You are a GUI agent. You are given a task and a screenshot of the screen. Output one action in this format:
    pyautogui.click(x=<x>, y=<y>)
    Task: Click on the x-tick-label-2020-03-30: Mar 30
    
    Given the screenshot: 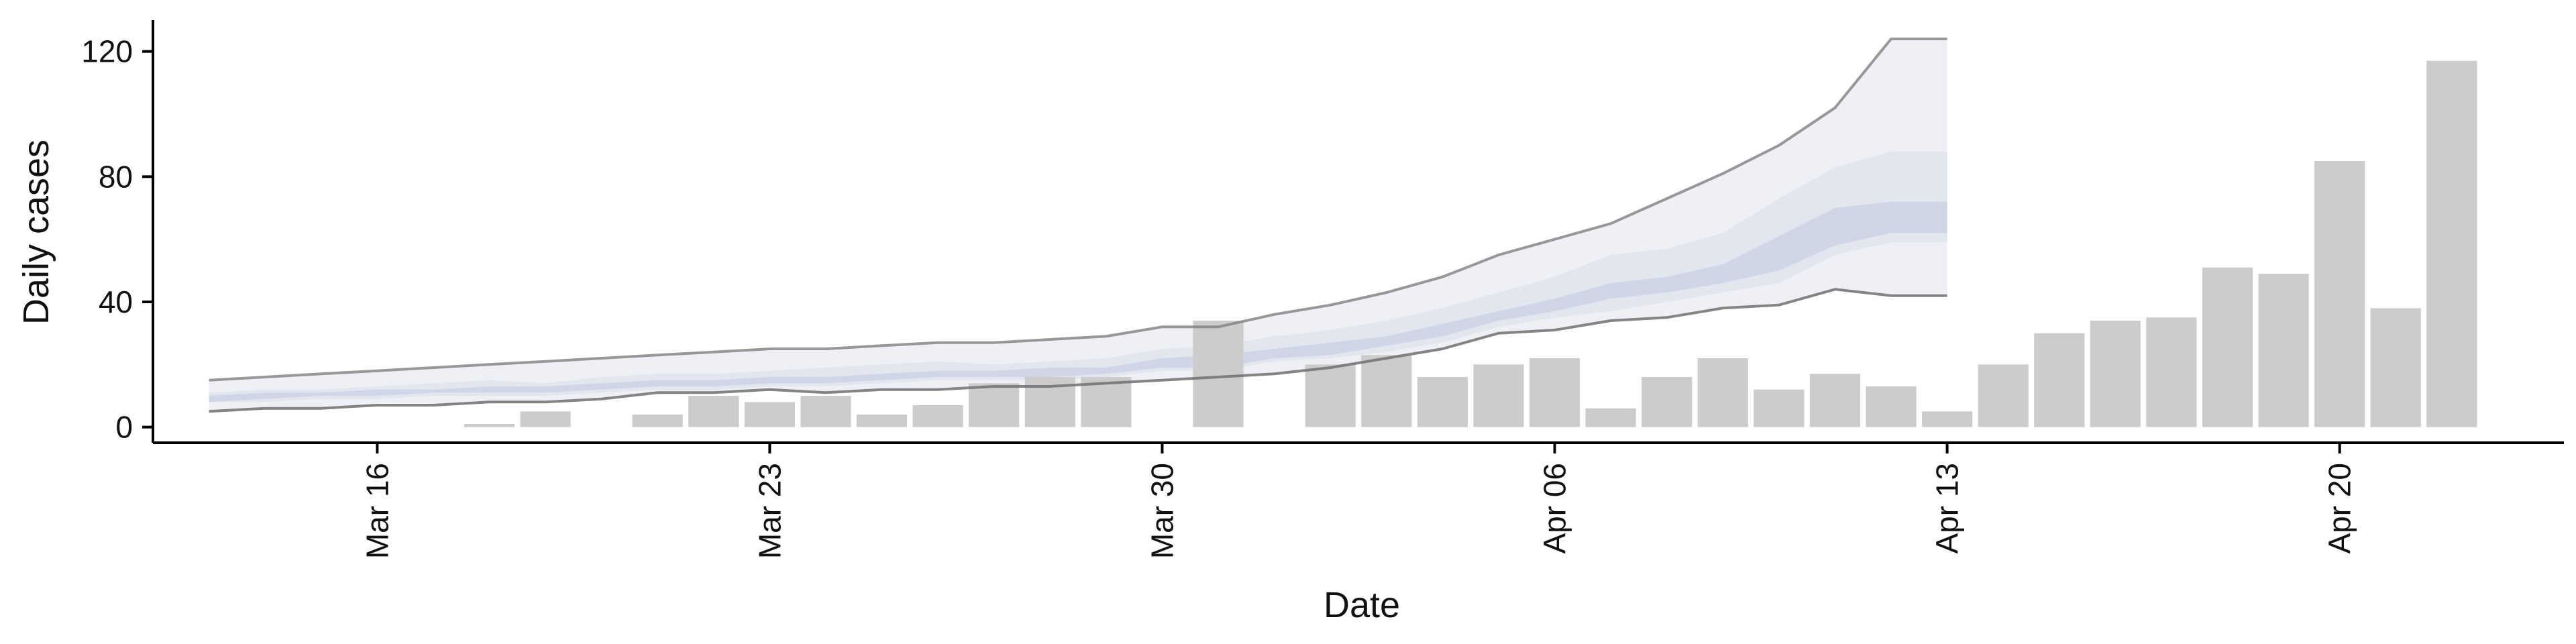 What is the action you would take?
    pyautogui.click(x=1162, y=511)
    